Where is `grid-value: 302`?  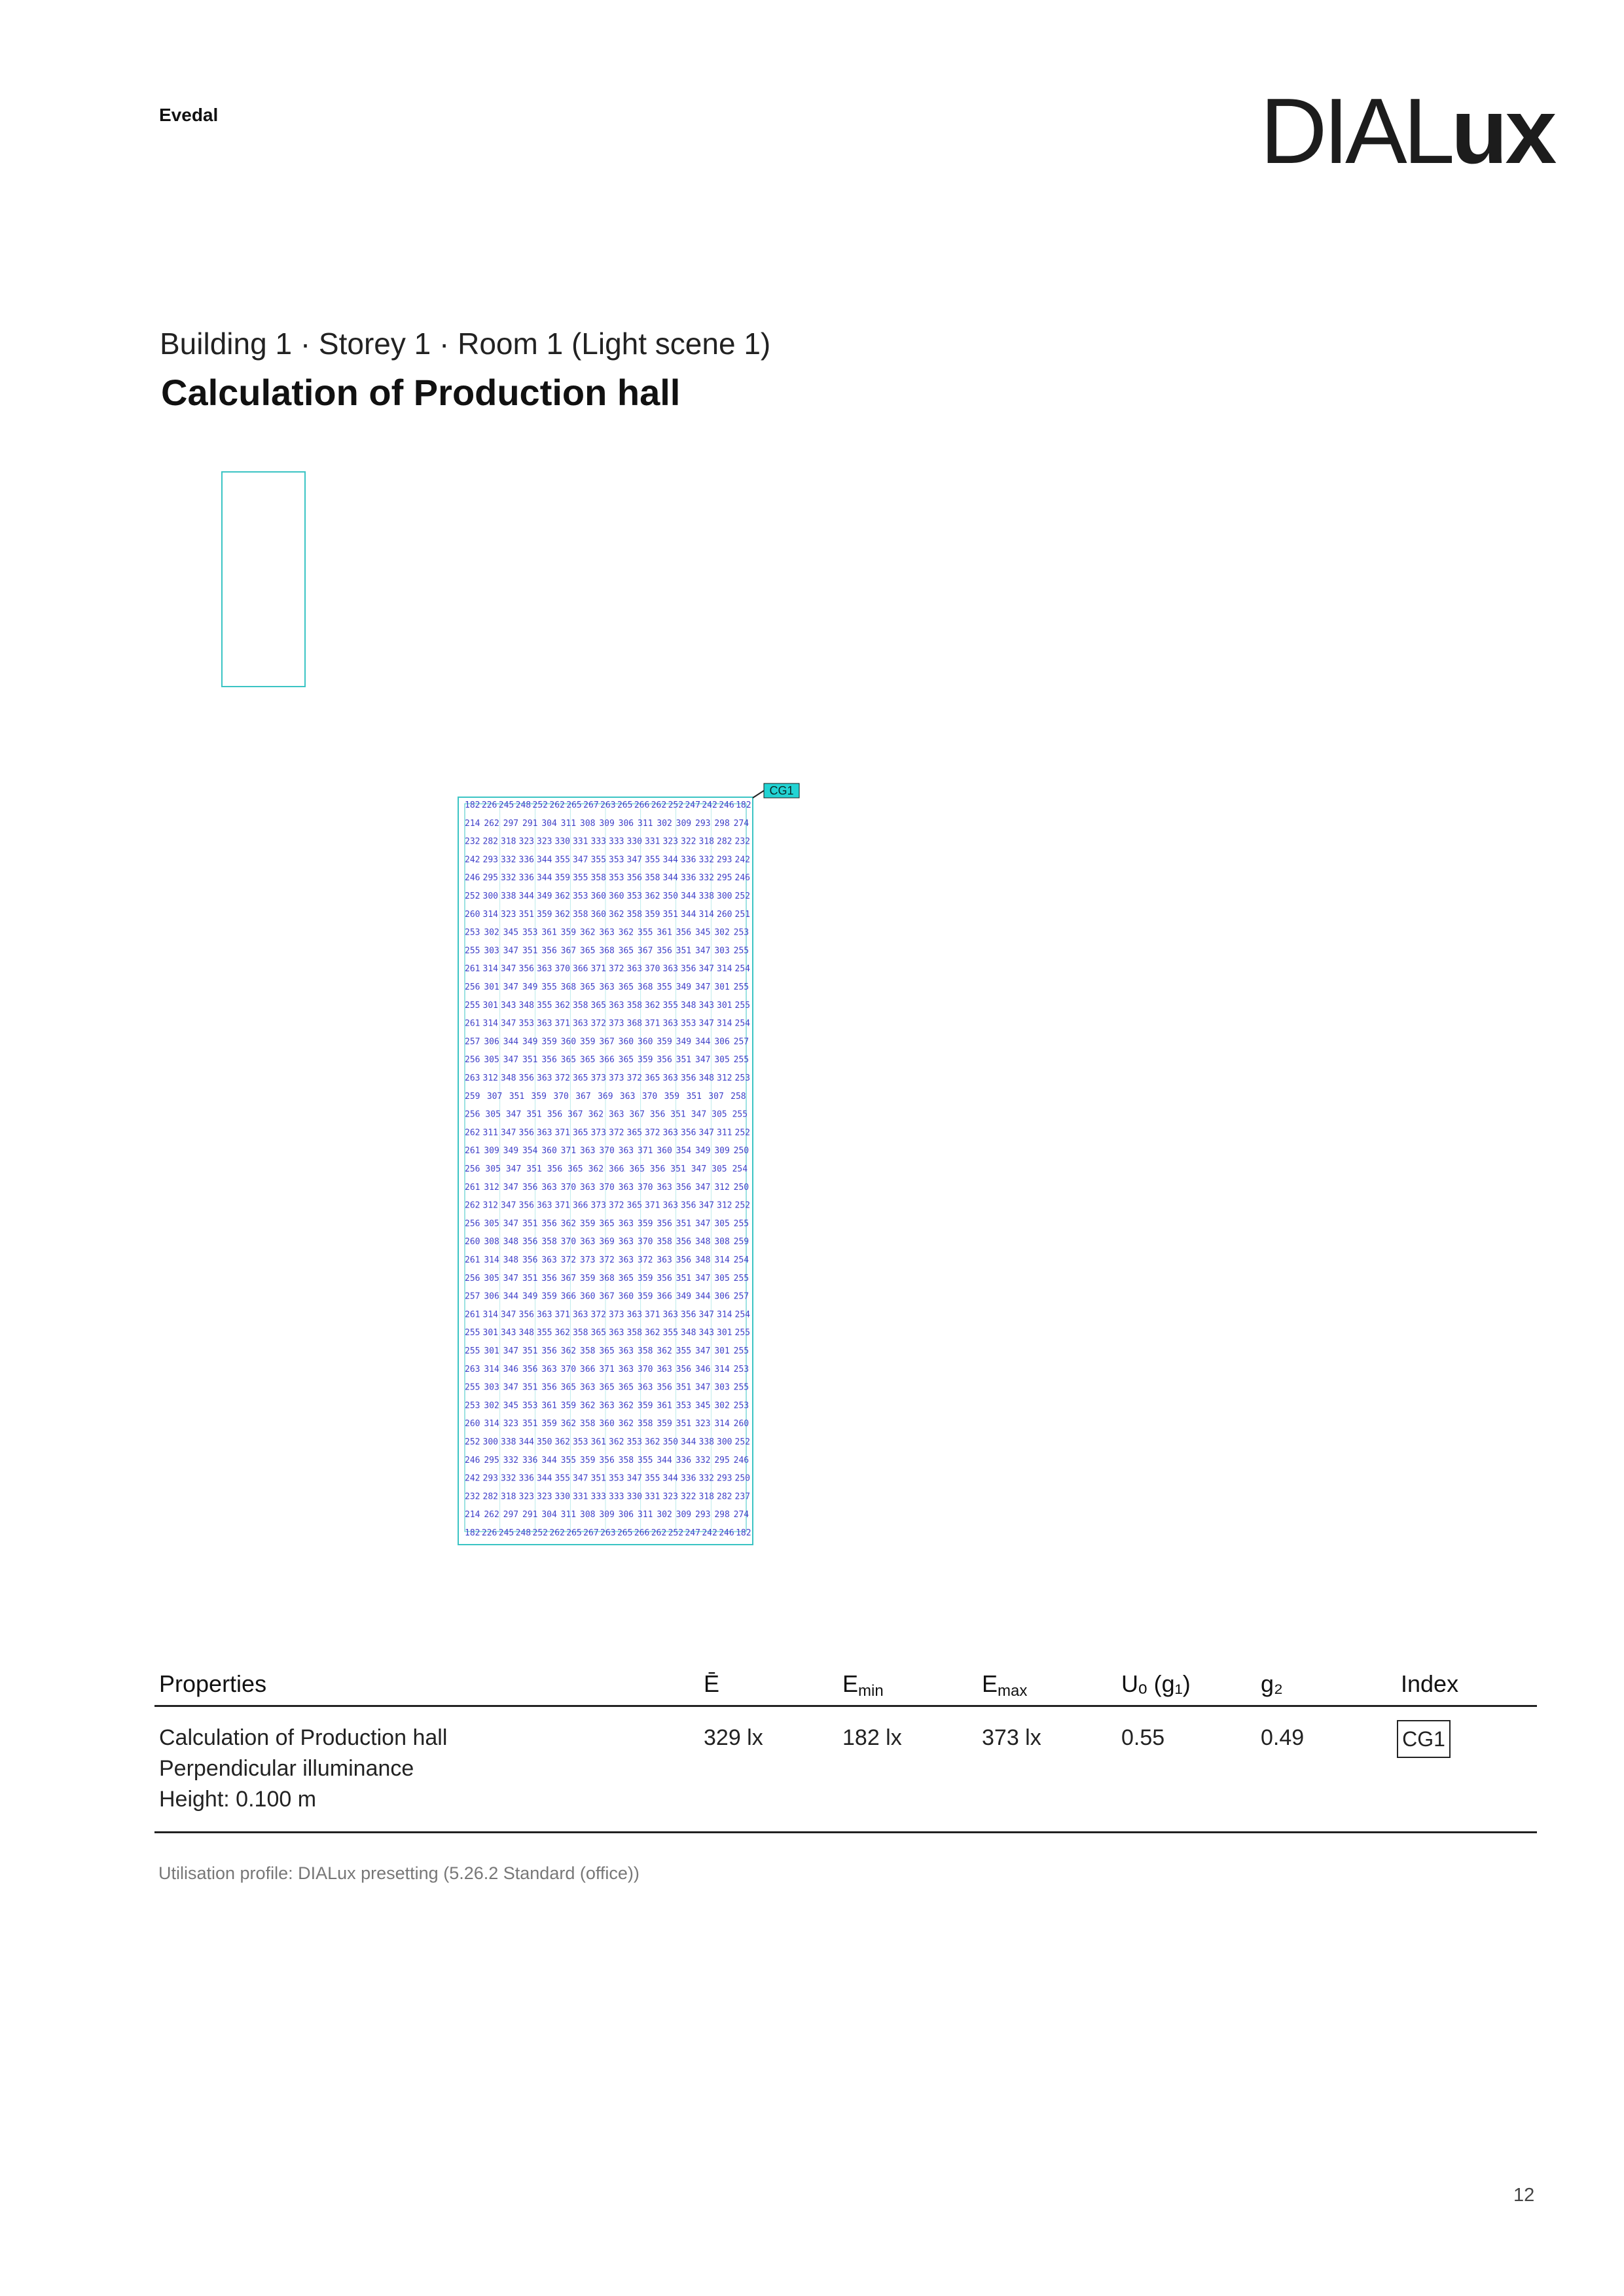 grid-value: 302 is located at coordinates (664, 1515).